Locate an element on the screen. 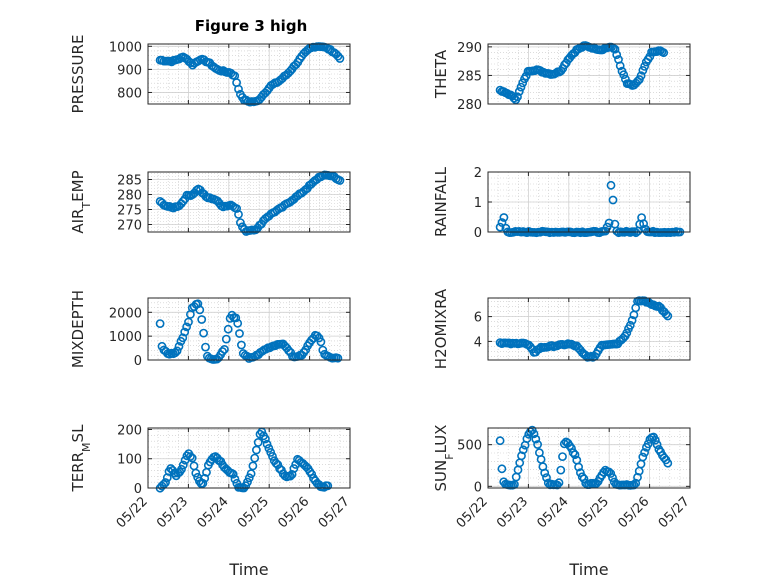 The image size is (778, 583). y-label-rest: LUX is located at coordinates (441, 439).